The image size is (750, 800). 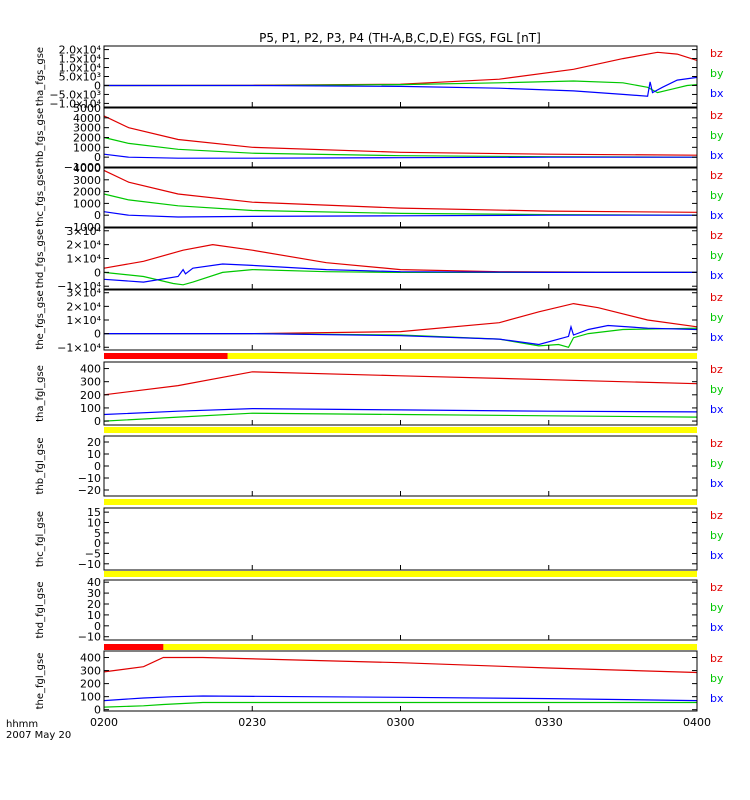 What do you see at coordinates (75, 94) in the screenshot?
I see `y-tick-label: −5.0x10³` at bounding box center [75, 94].